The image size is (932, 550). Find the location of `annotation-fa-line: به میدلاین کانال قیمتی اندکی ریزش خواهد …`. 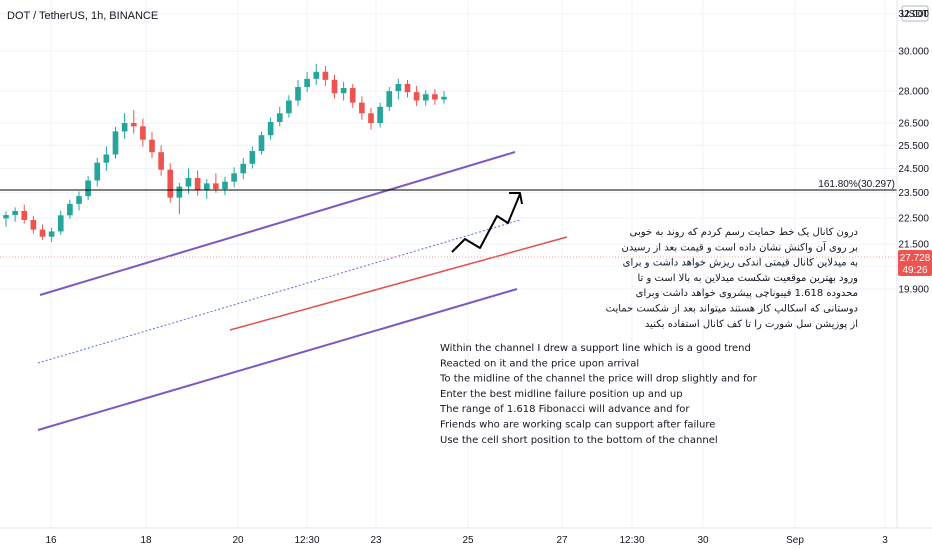

annotation-fa-line: به میدلاین کانال قیمتی اندکی ریزش خواهد … is located at coordinates (740, 263).